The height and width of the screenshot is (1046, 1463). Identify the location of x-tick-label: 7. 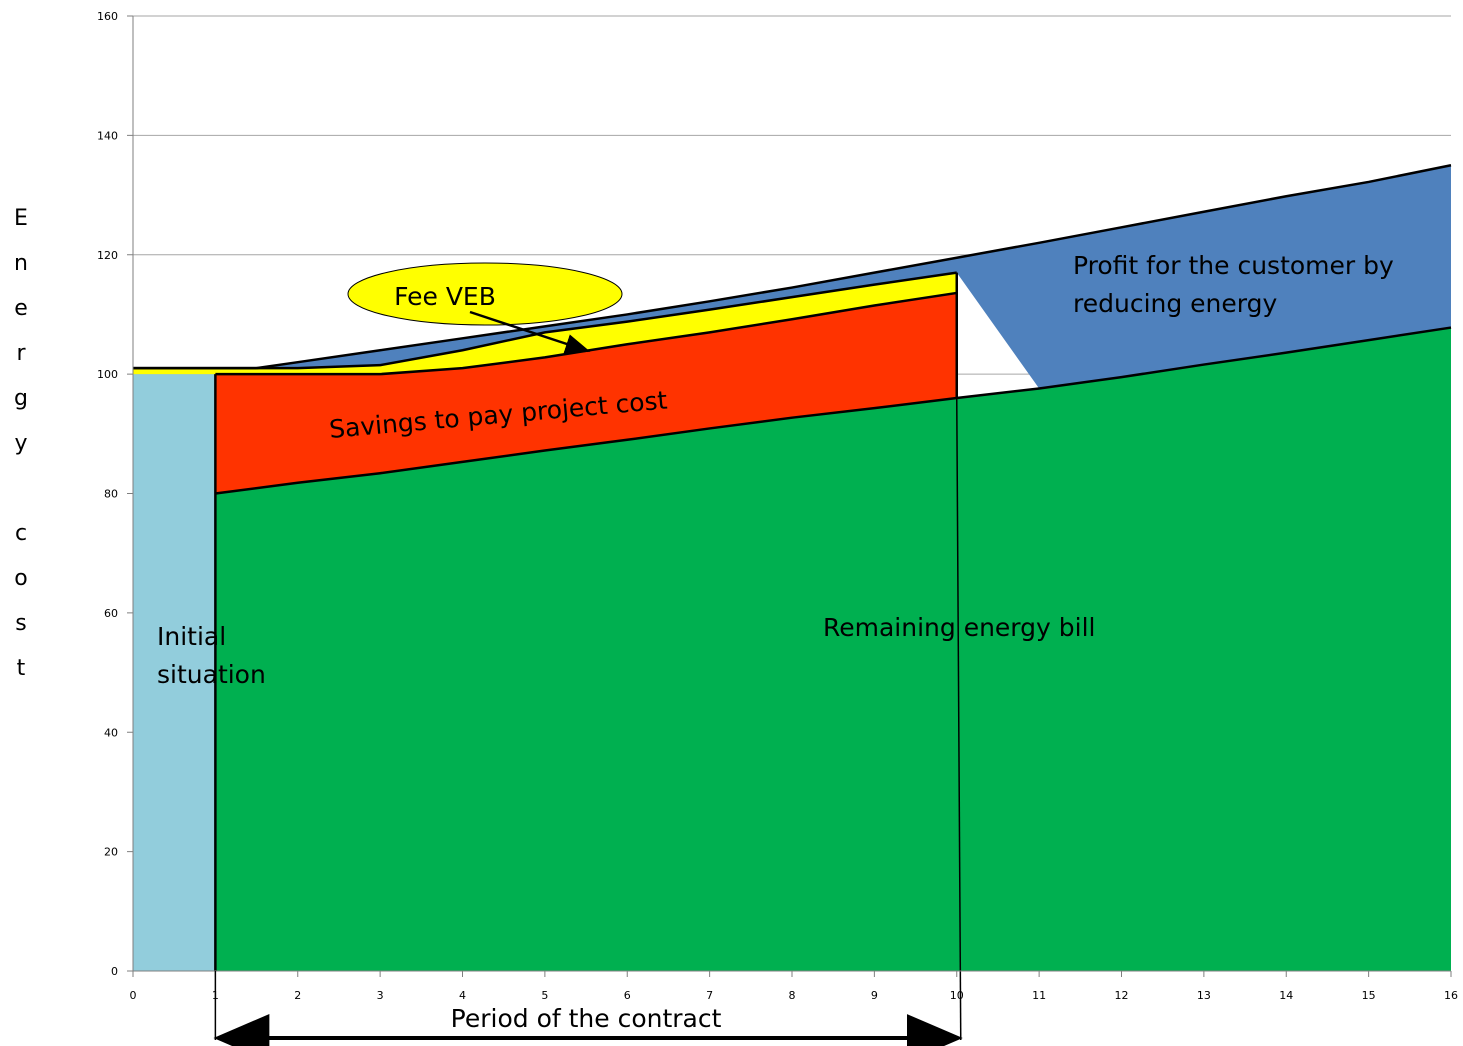
(709, 995).